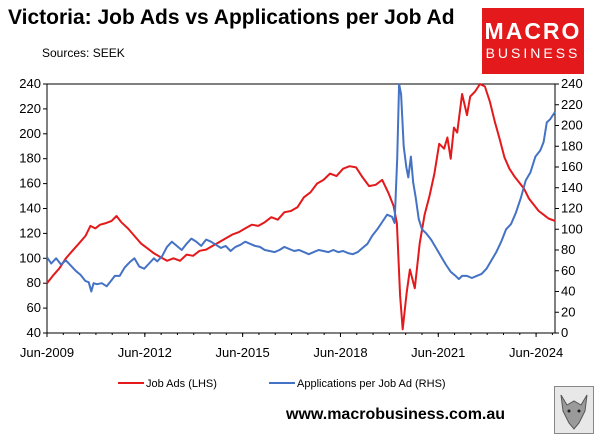 This screenshot has height=438, width=598. I want to click on right-tick-label: 0, so click(564, 332).